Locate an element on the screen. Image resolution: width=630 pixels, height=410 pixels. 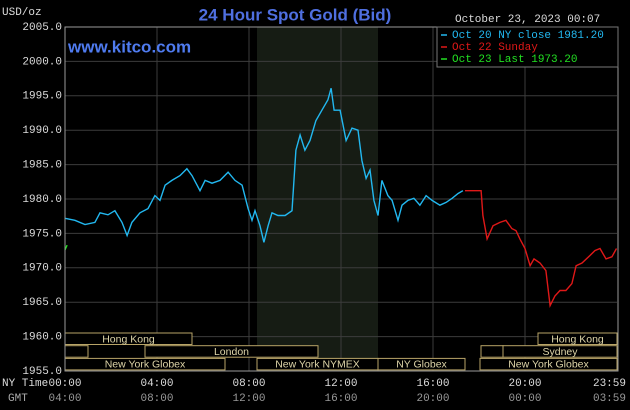
y-tick-label: 1990.0 is located at coordinates (42, 131).